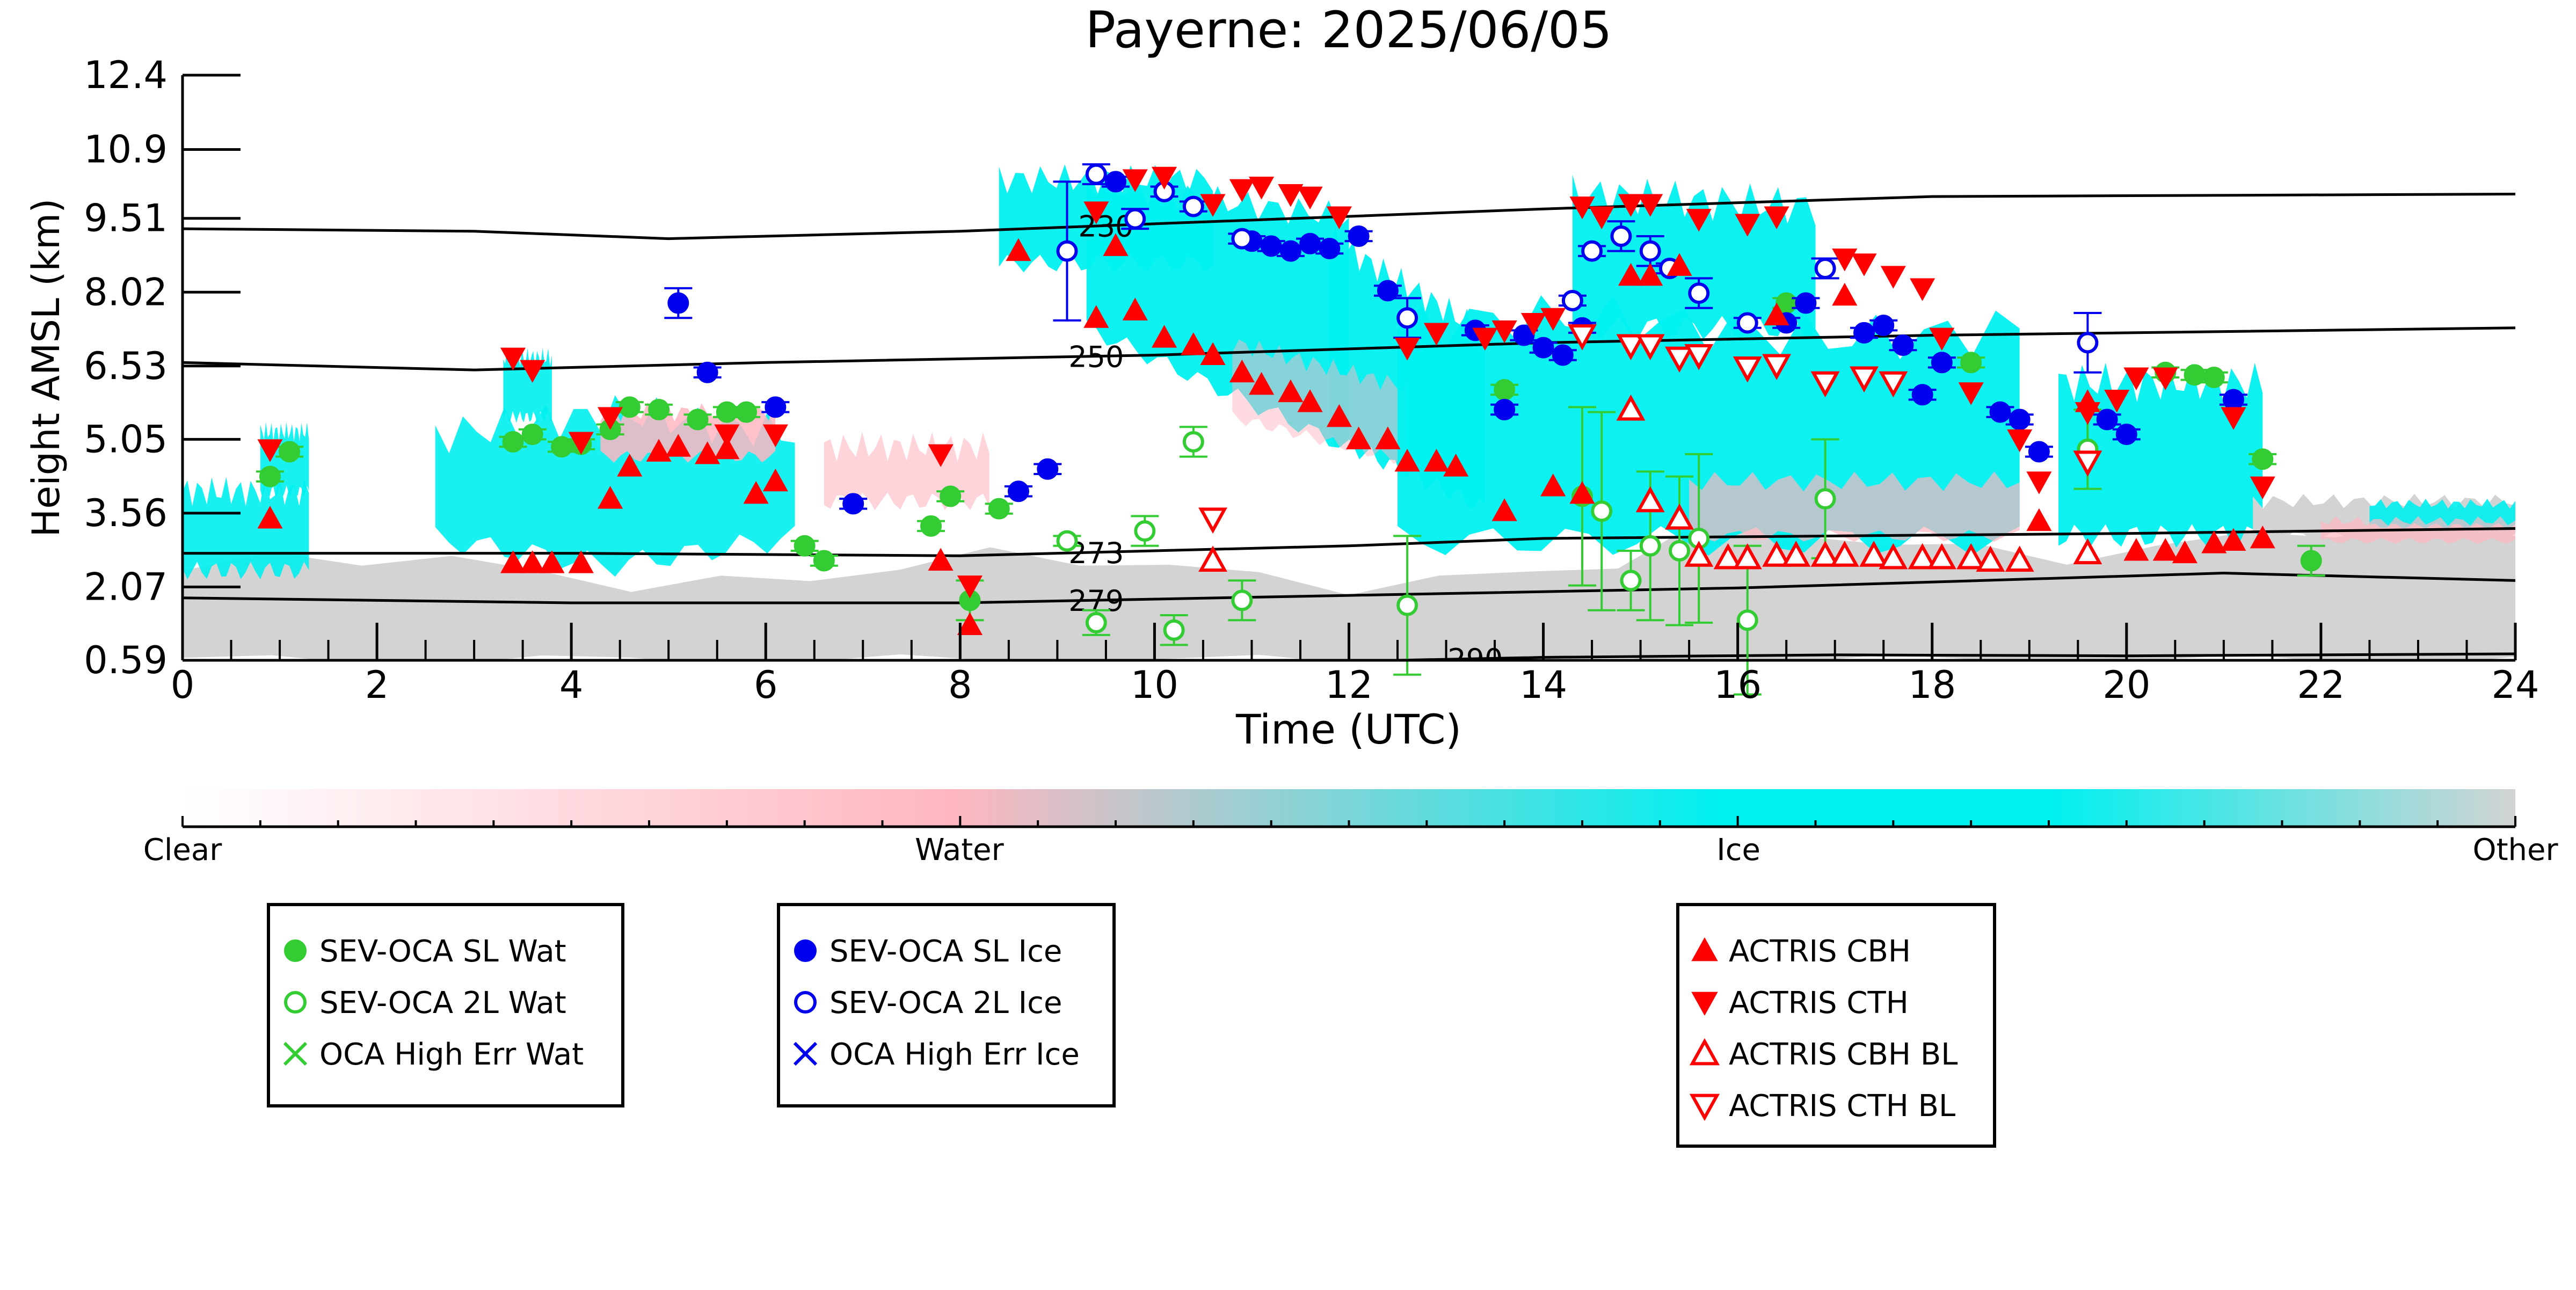 The width and height of the screenshot is (2576, 1290). I want to click on contour-label-230: 230, so click(1105, 226).